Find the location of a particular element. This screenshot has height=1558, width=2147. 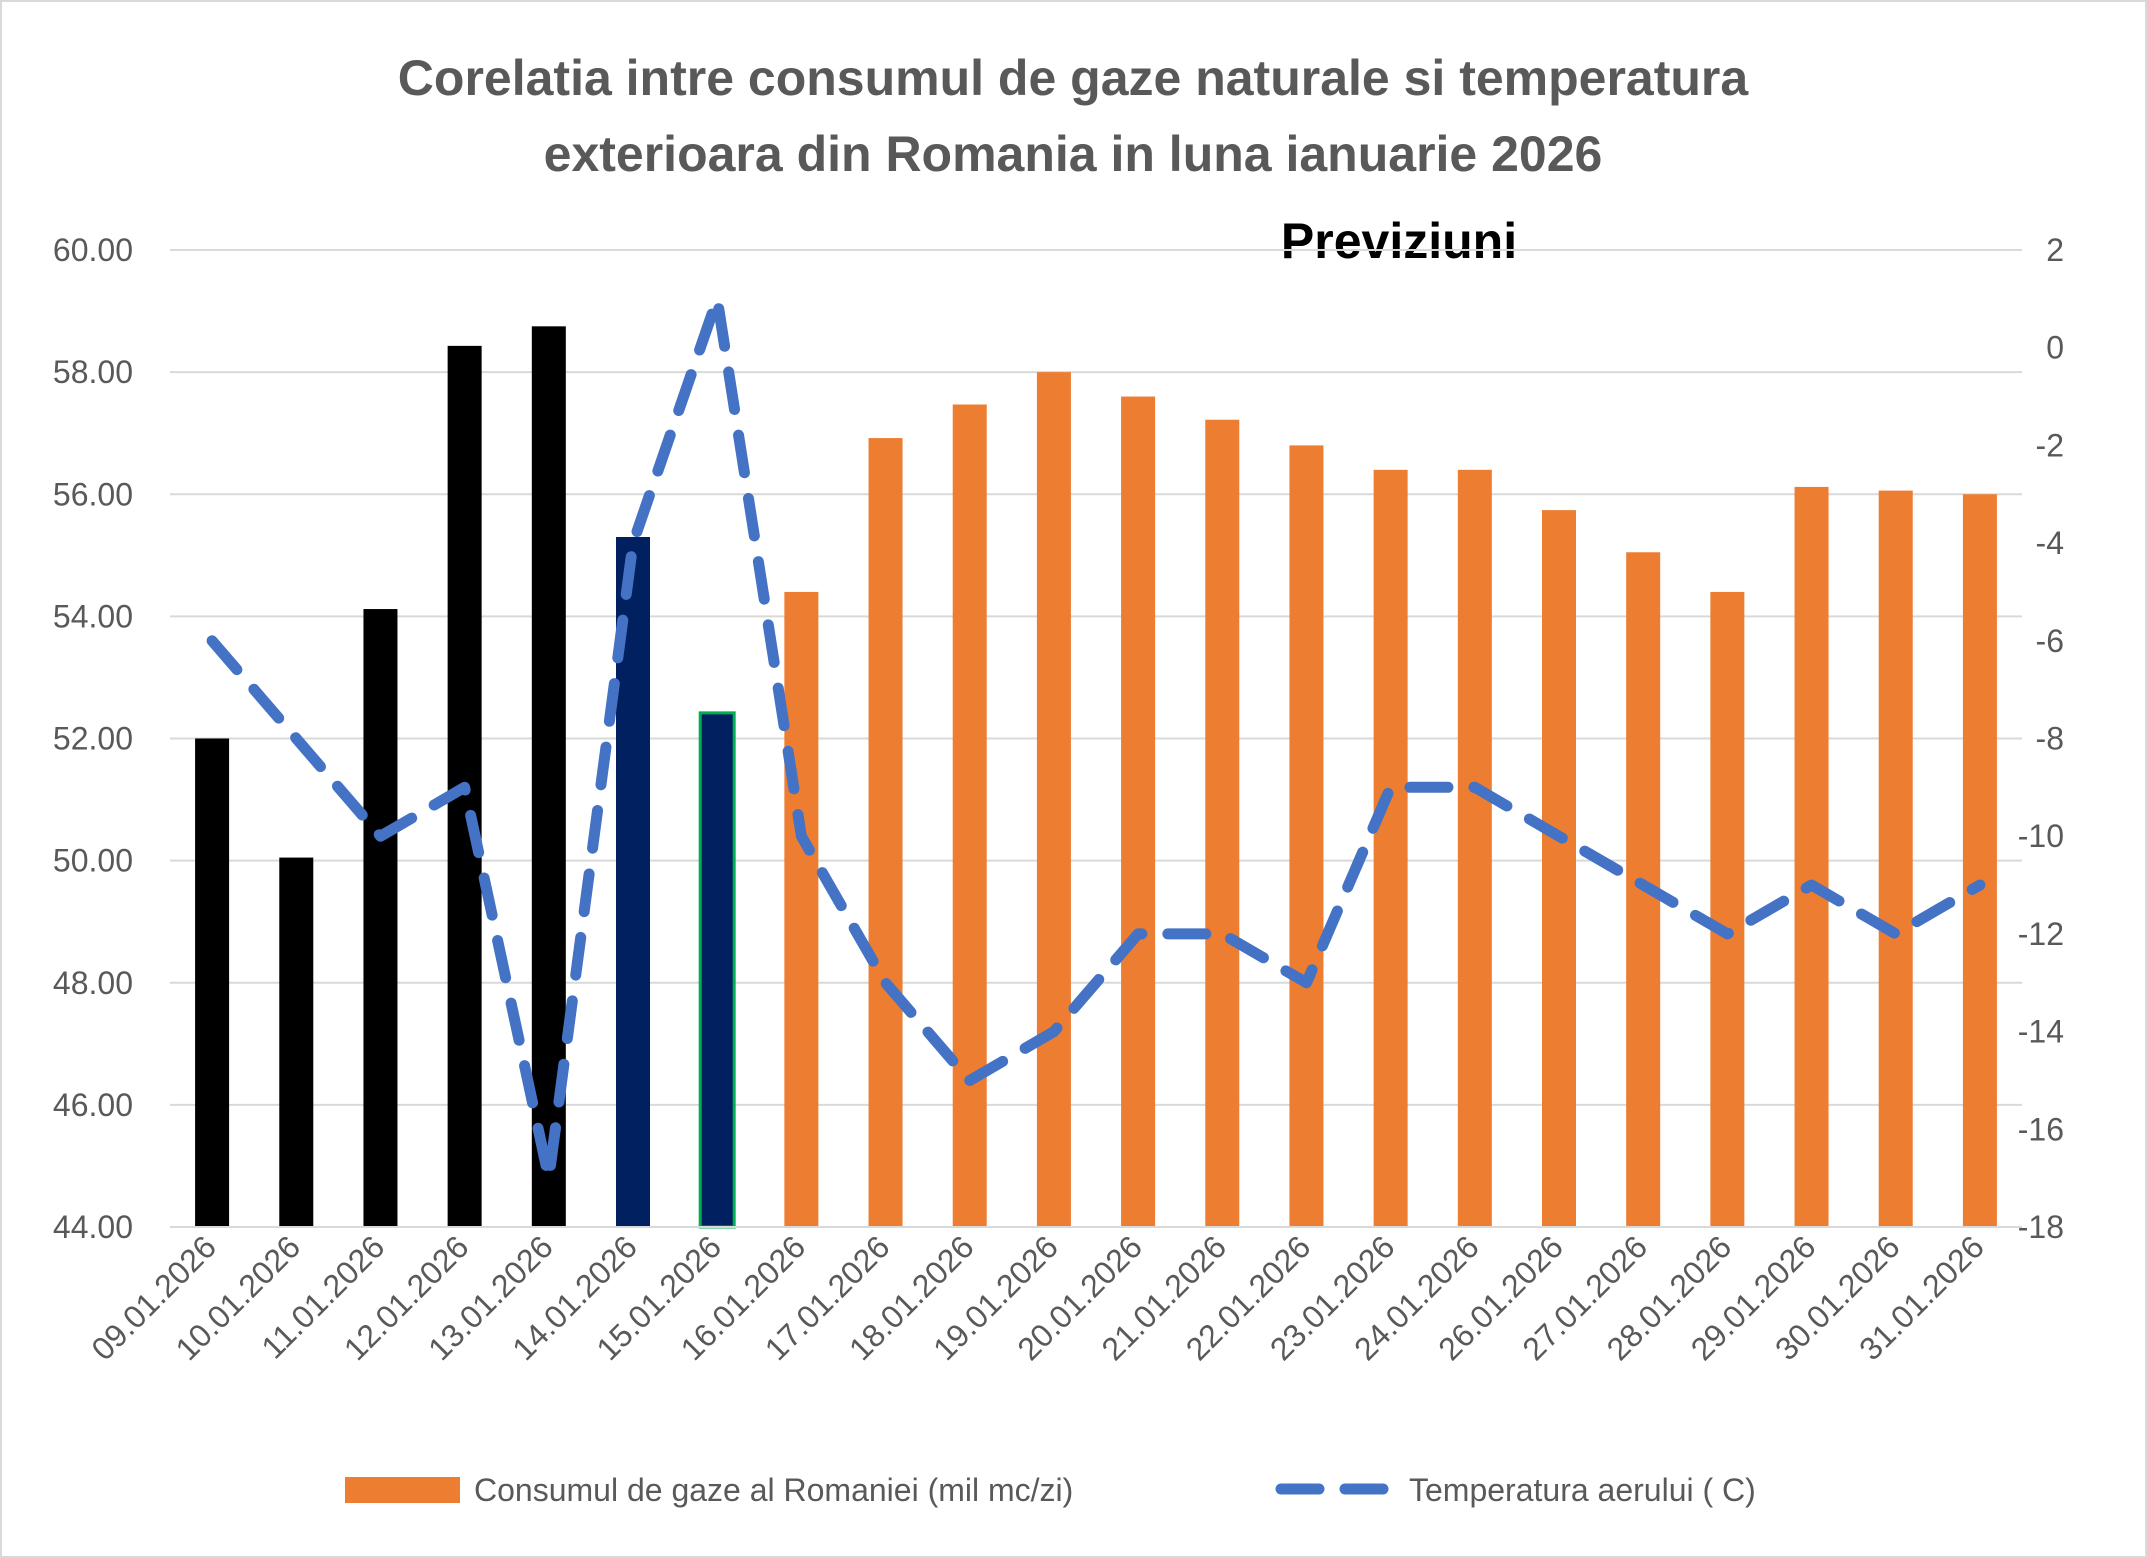

bar-23.01.2026 is located at coordinates (1390, 848).